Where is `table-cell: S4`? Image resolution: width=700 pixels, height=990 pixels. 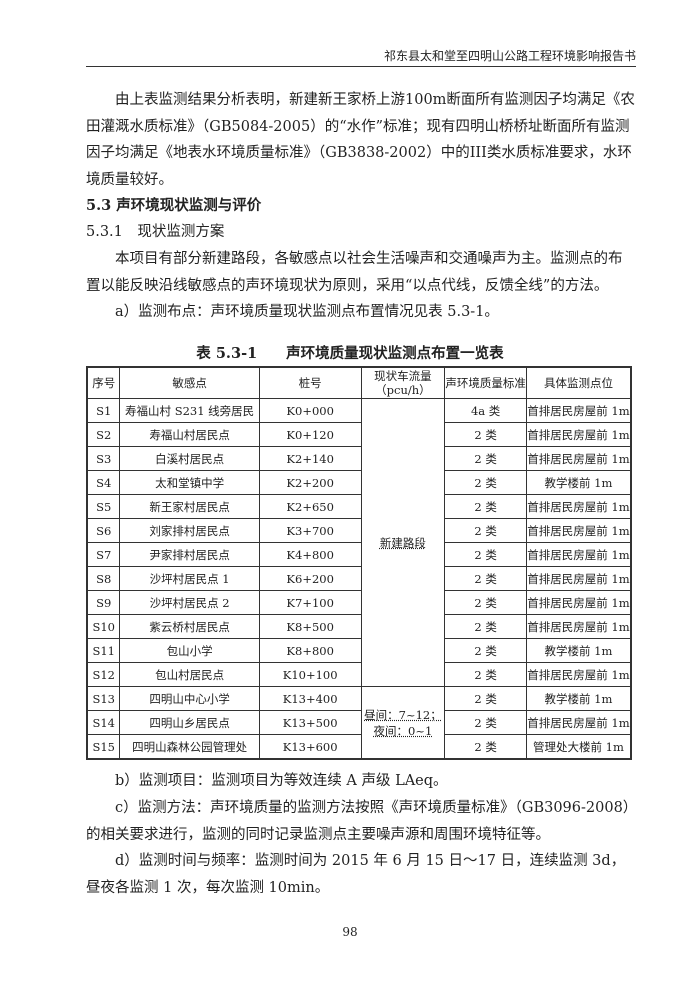 table-cell: S4 is located at coordinates (103, 482).